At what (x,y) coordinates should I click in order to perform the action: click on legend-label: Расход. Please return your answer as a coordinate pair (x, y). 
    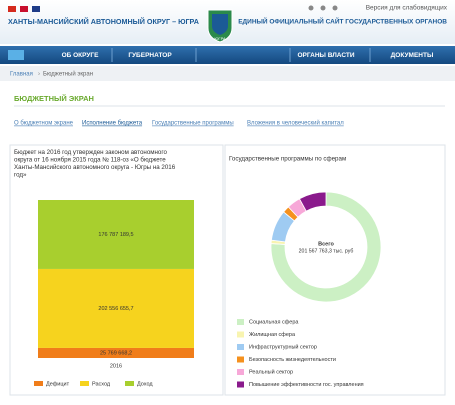
    Looking at the image, I should click on (101, 384).